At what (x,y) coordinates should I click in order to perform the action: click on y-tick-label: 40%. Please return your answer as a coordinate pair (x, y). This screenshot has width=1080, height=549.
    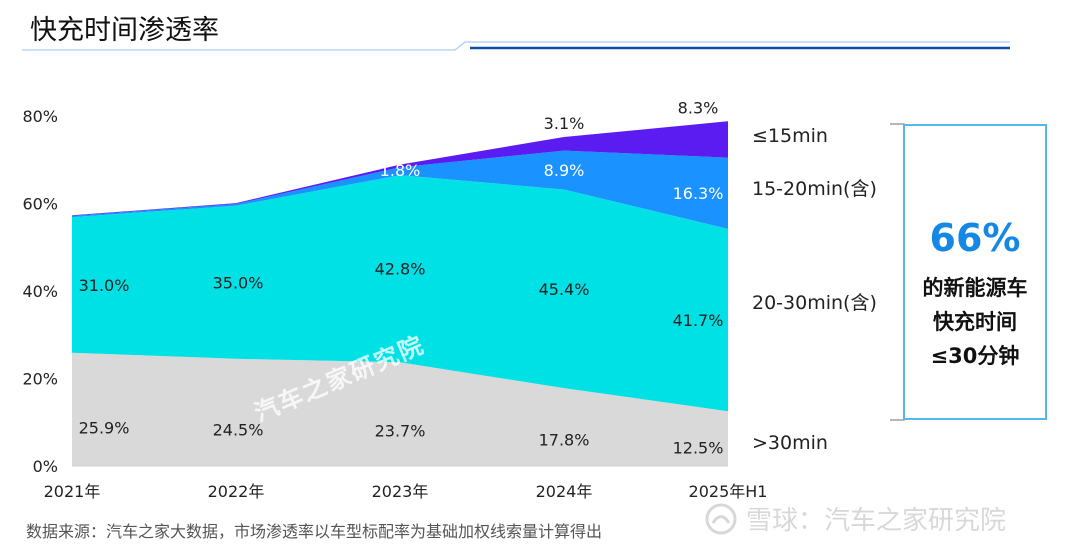
    Looking at the image, I should click on (40, 291).